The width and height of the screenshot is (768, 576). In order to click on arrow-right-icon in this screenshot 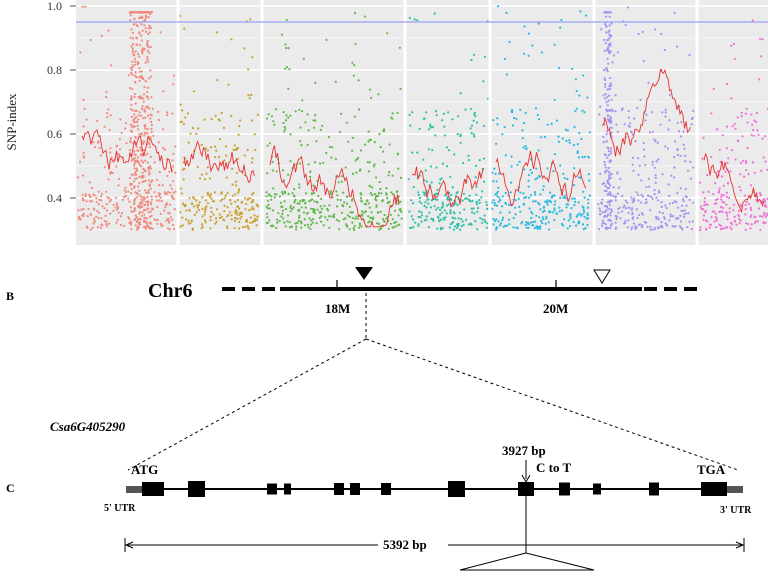, I will do `click(740, 545)`.